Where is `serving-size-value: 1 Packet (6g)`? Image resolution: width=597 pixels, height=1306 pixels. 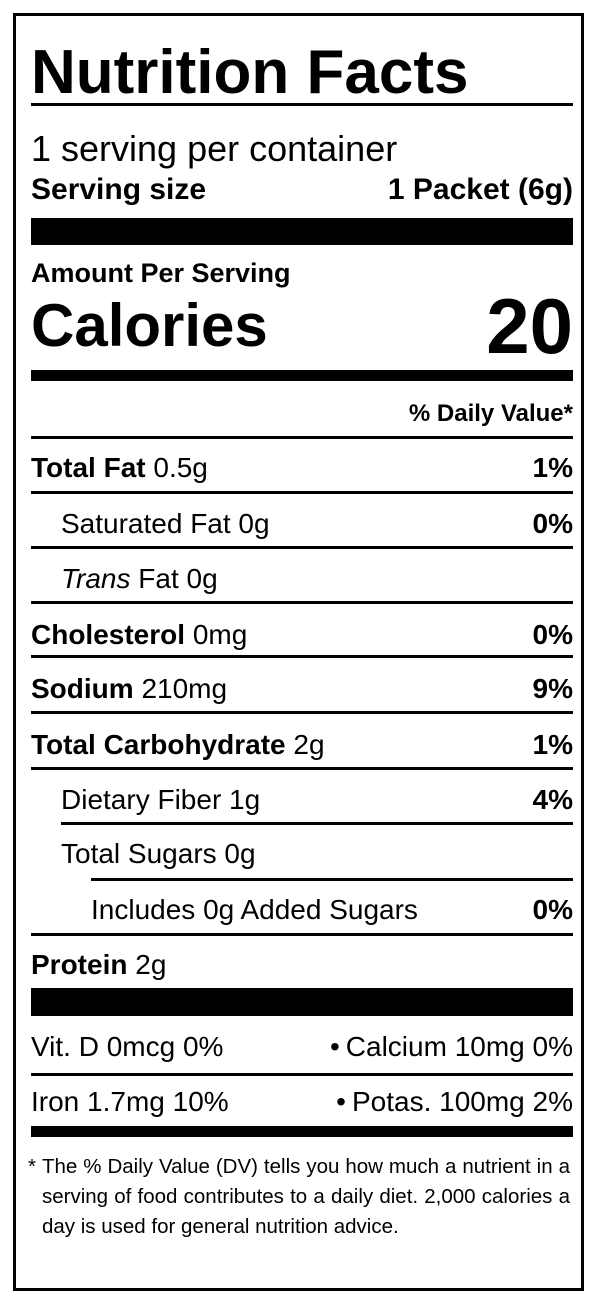
serving-size-value: 1 Packet (6g) is located at coordinates (480, 189).